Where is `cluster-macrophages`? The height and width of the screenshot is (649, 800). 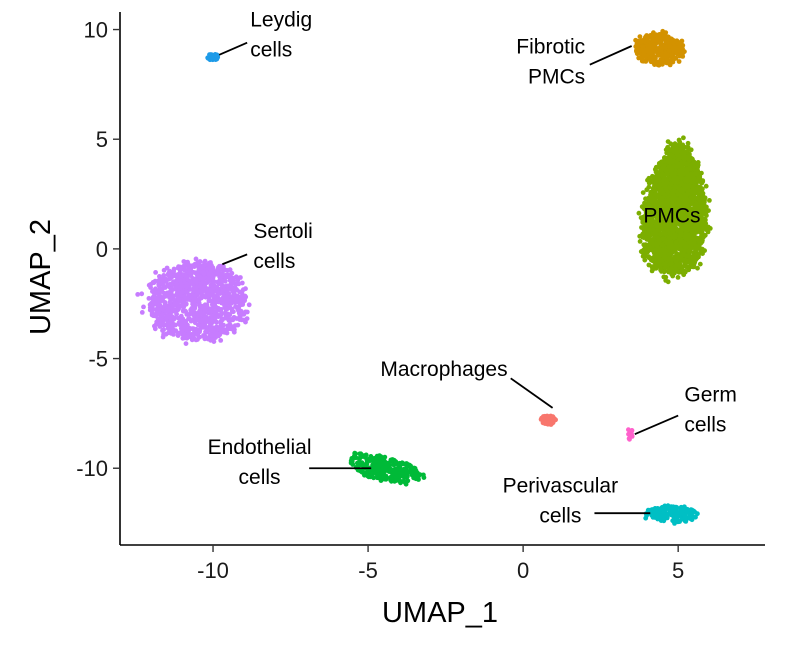 cluster-macrophages is located at coordinates (548, 420).